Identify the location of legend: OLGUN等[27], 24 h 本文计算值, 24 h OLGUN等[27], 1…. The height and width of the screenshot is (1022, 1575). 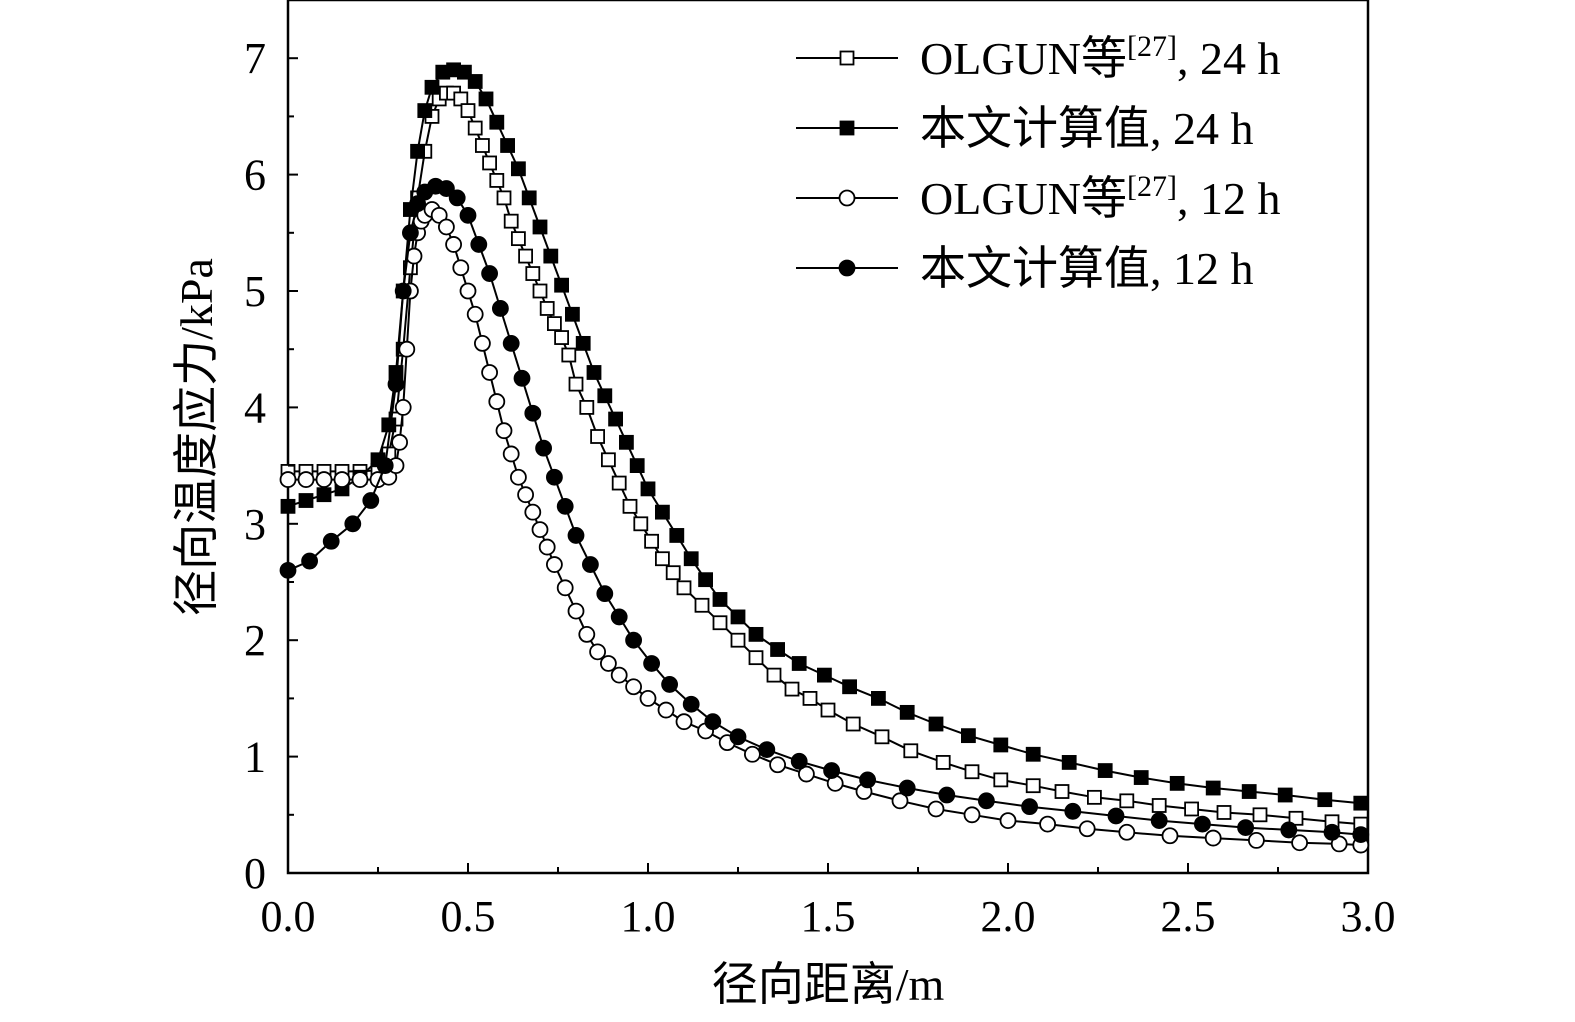
(1038, 162).